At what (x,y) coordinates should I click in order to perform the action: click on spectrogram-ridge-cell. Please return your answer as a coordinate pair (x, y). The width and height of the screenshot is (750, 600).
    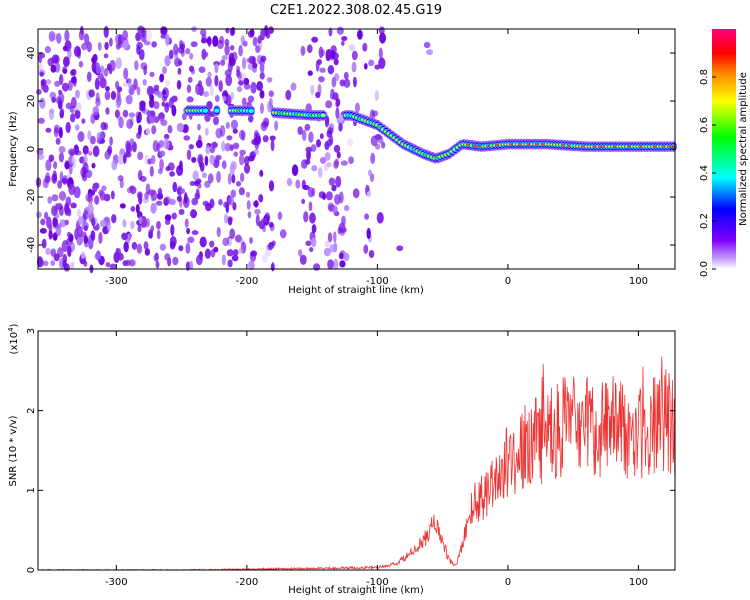
    Looking at the image, I should click on (323, 115).